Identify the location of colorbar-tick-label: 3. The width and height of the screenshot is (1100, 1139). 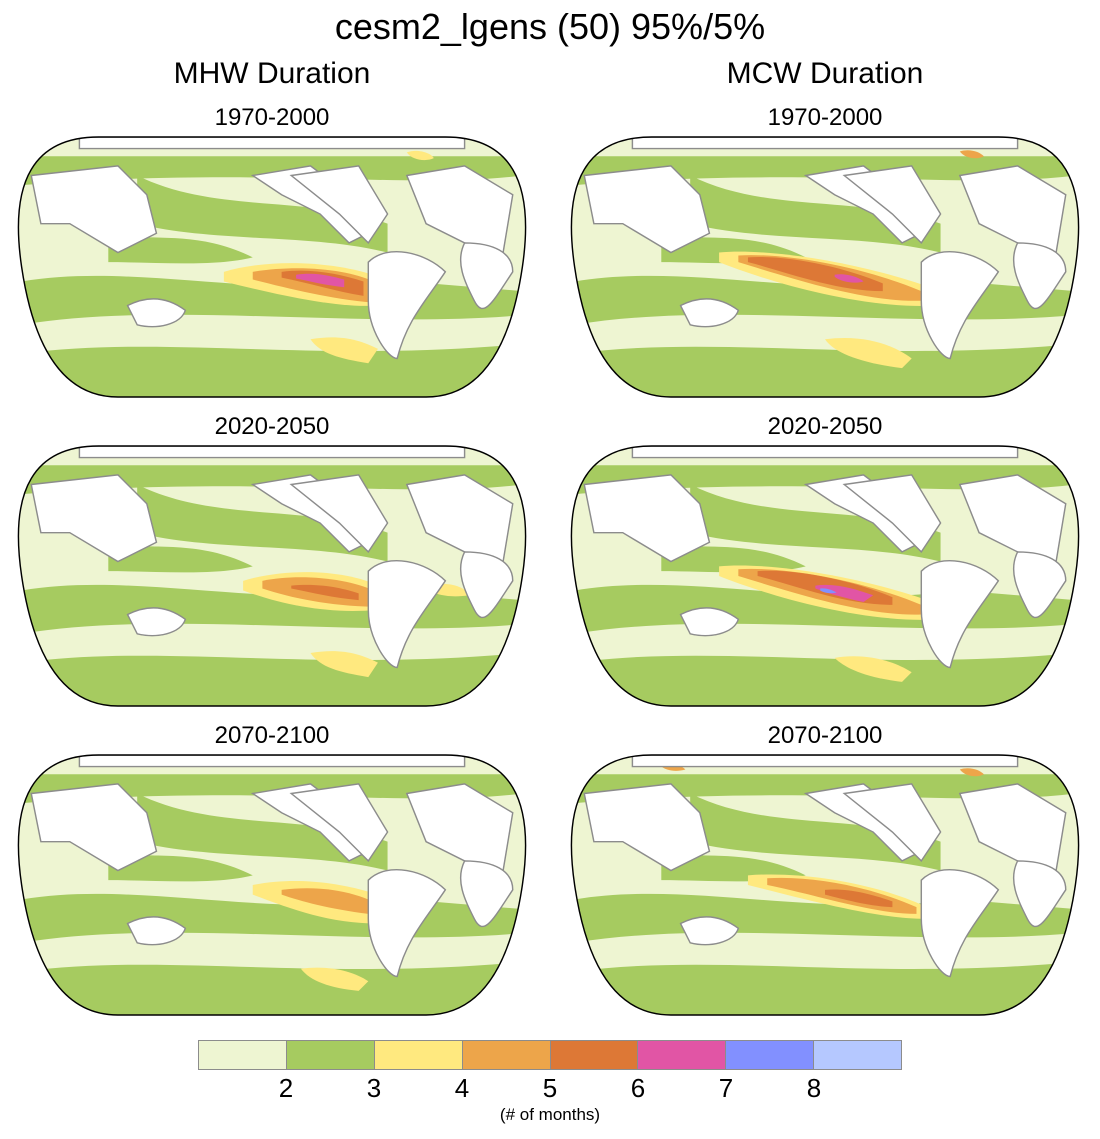
(374, 1088).